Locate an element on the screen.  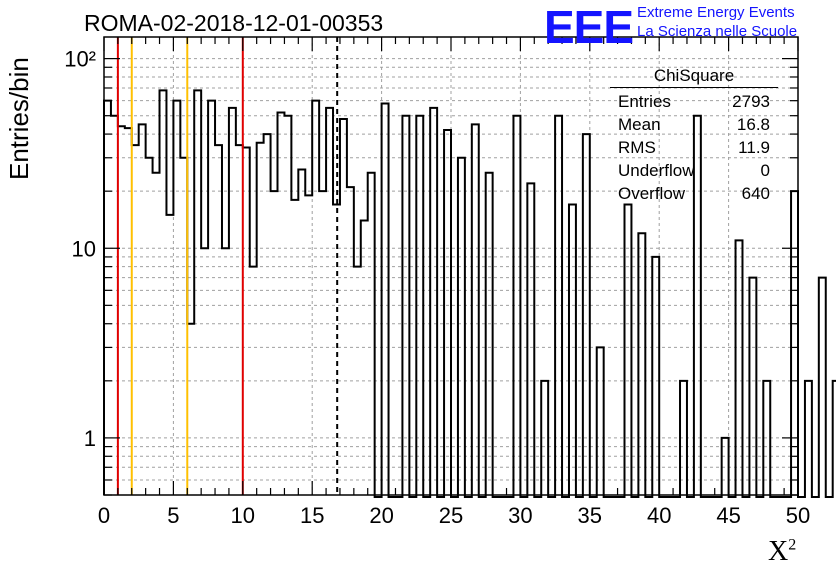
y-axis-label: Entries/bin is located at coordinates (19, 118).